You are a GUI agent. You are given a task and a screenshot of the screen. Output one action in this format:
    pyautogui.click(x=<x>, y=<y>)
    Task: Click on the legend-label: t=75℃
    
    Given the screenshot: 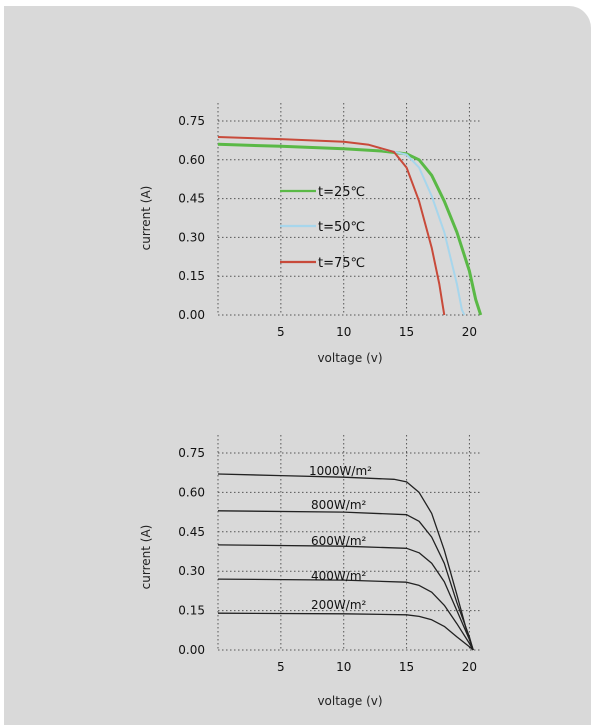 What is the action you would take?
    pyautogui.click(x=341, y=263)
    